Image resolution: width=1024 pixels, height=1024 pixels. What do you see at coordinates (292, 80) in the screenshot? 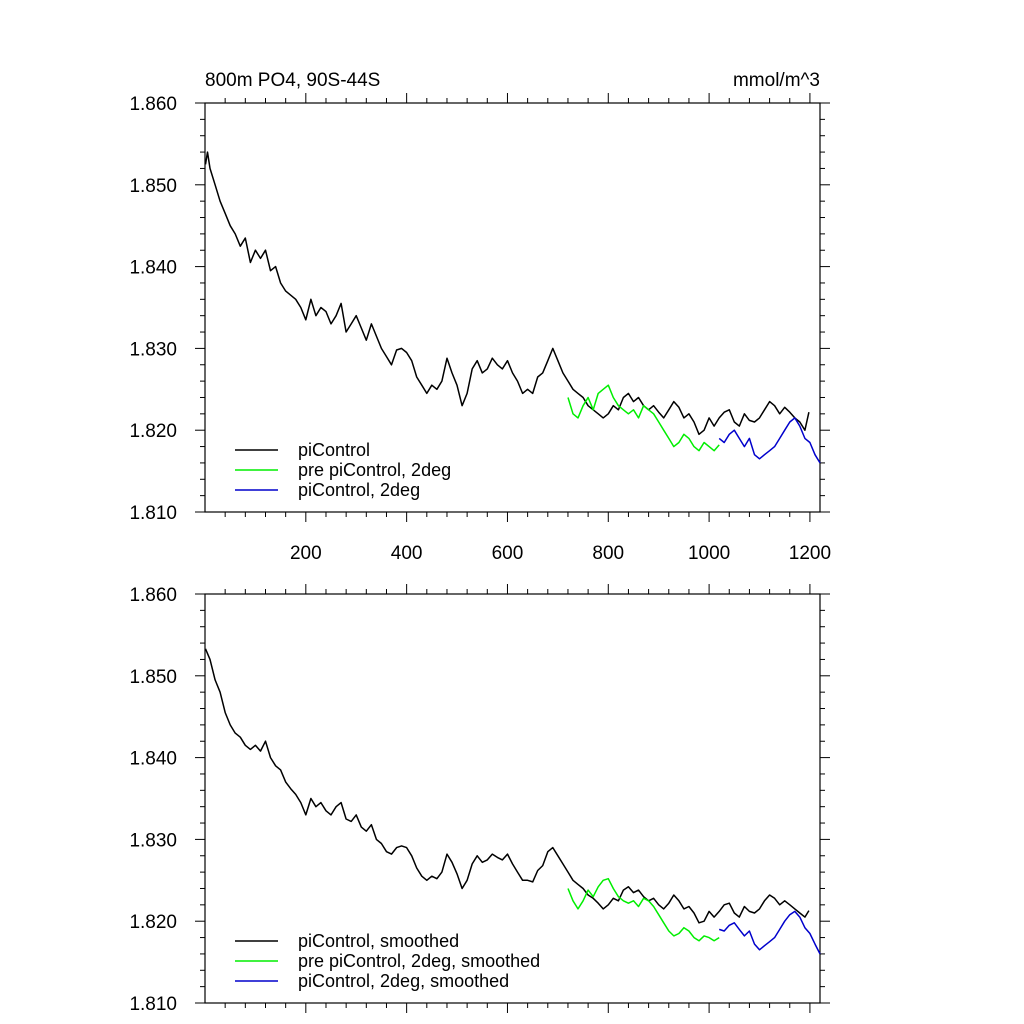
I see `chart-title: 800m PO4, 90S-44S` at bounding box center [292, 80].